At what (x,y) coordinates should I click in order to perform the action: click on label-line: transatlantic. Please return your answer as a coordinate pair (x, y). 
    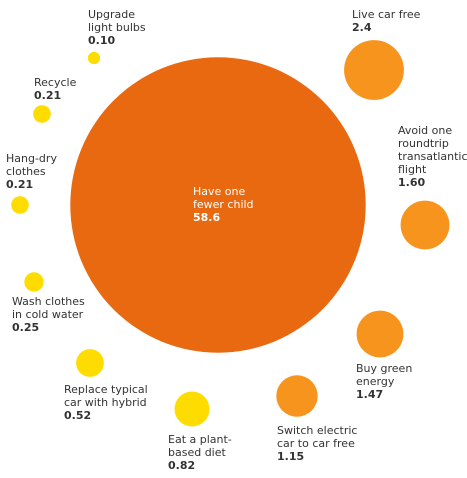
    Looking at the image, I should click on (432, 156).